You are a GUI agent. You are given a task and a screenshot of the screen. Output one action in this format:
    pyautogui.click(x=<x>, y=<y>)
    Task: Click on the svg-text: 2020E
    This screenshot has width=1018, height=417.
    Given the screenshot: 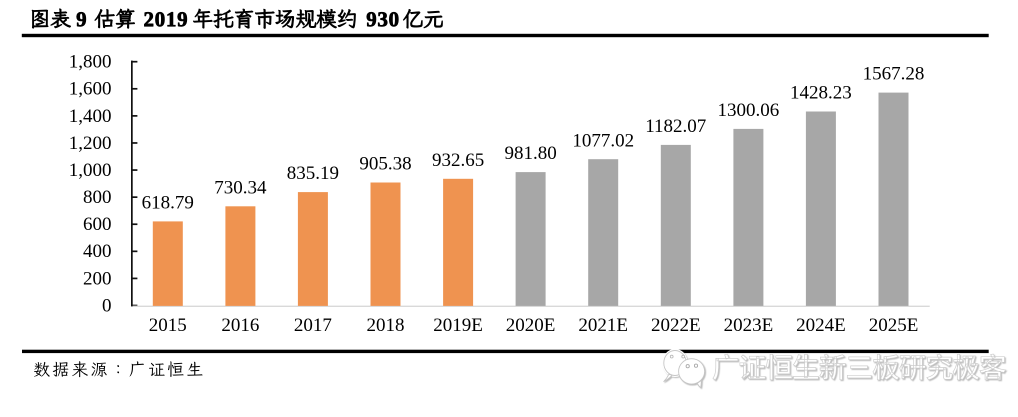 What is the action you would take?
    pyautogui.click(x=531, y=325)
    